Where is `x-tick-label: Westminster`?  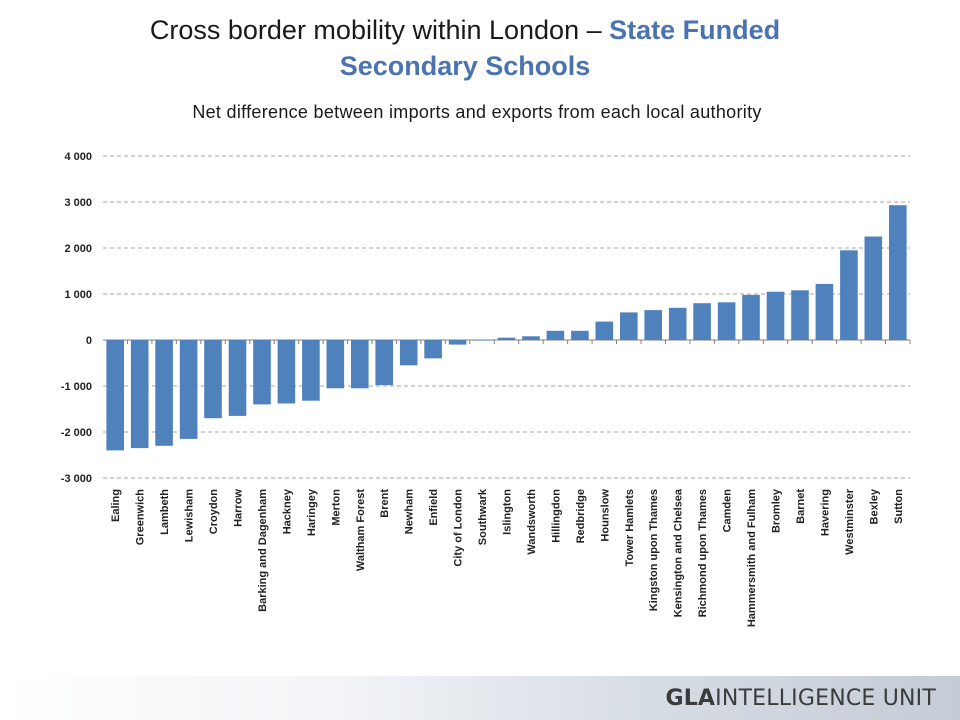
x-tick-label: Westminster is located at coordinates (850, 521).